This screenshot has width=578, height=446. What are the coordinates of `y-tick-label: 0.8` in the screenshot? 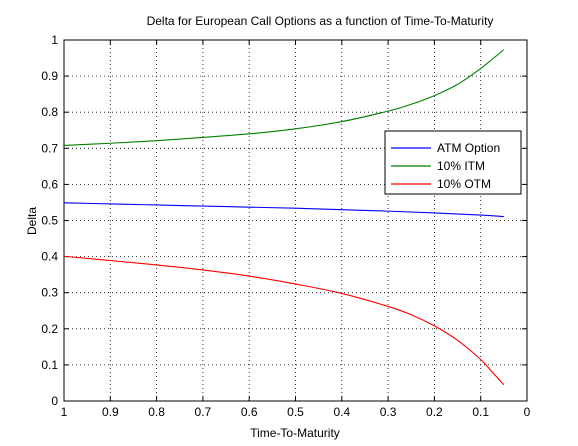 It's located at (49, 112).